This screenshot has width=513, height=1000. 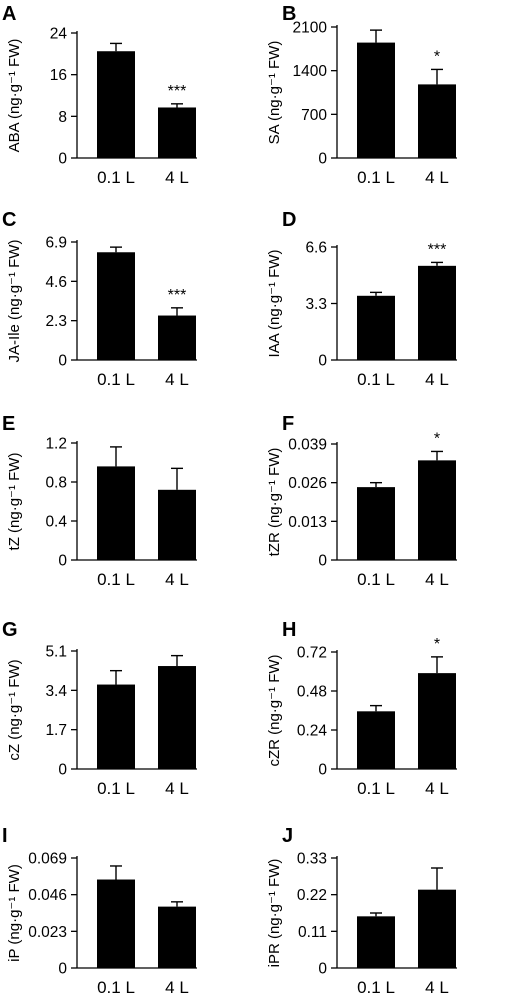 I want to click on significance-mark: *, so click(x=437, y=56).